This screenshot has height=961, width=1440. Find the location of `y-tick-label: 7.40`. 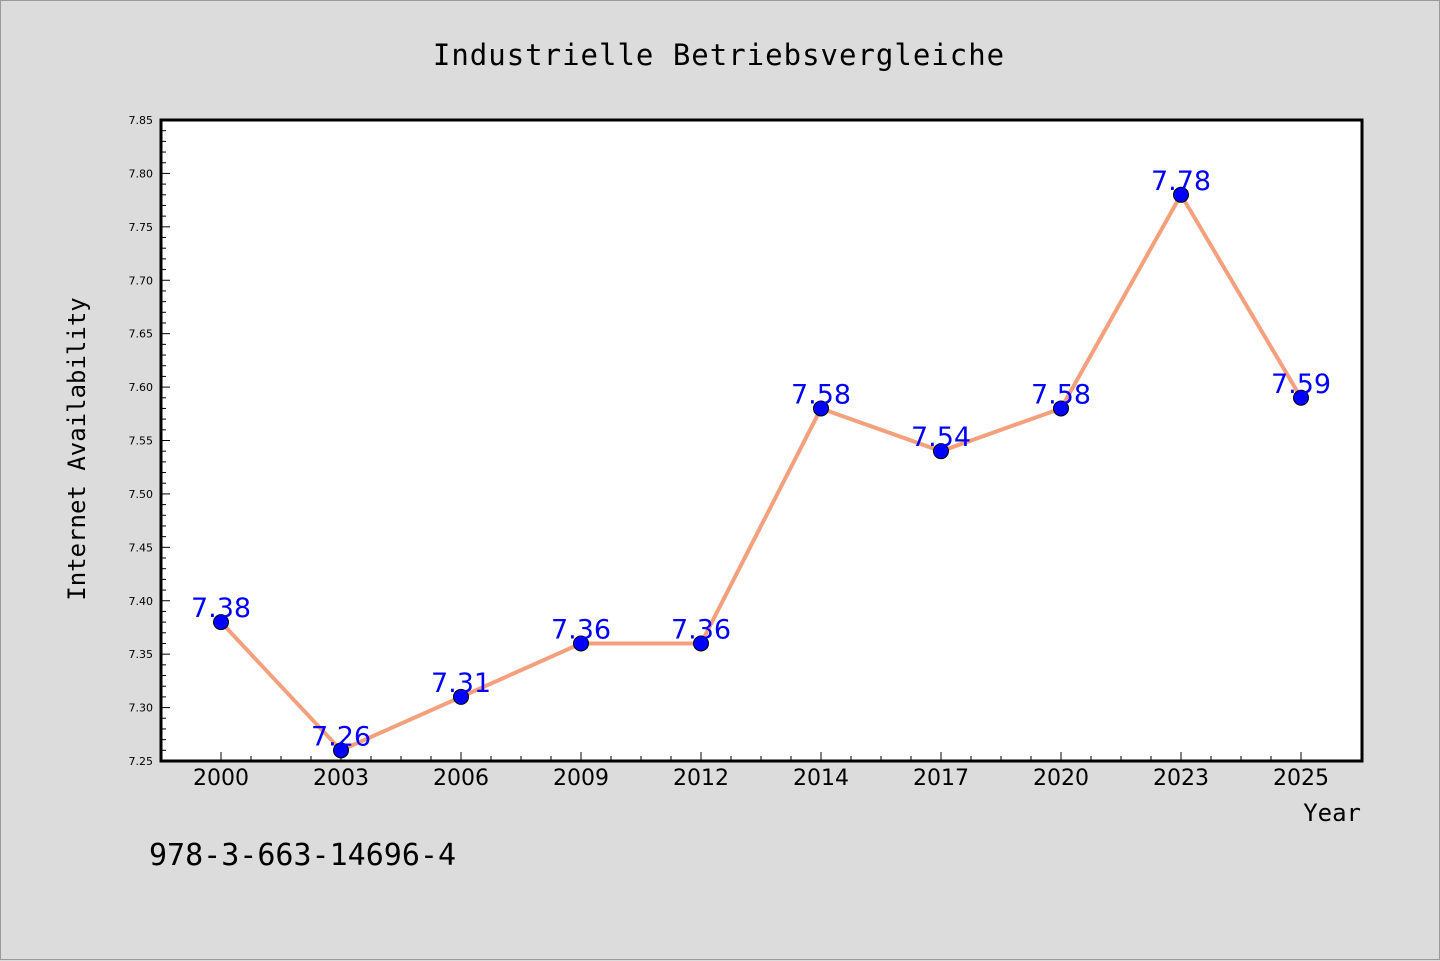

y-tick-label: 7.40 is located at coordinates (141, 601).